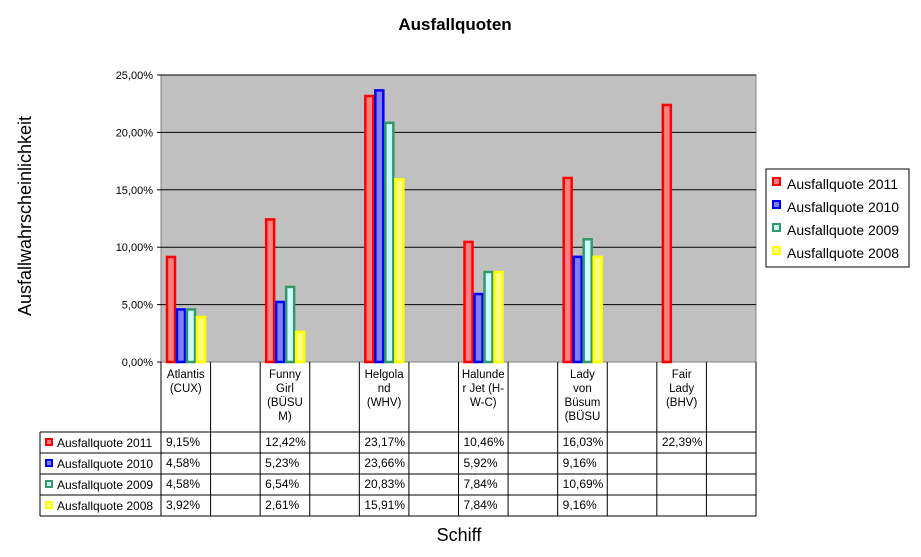 The image size is (921, 557). I want to click on data-label: 23,17%, so click(384, 442).